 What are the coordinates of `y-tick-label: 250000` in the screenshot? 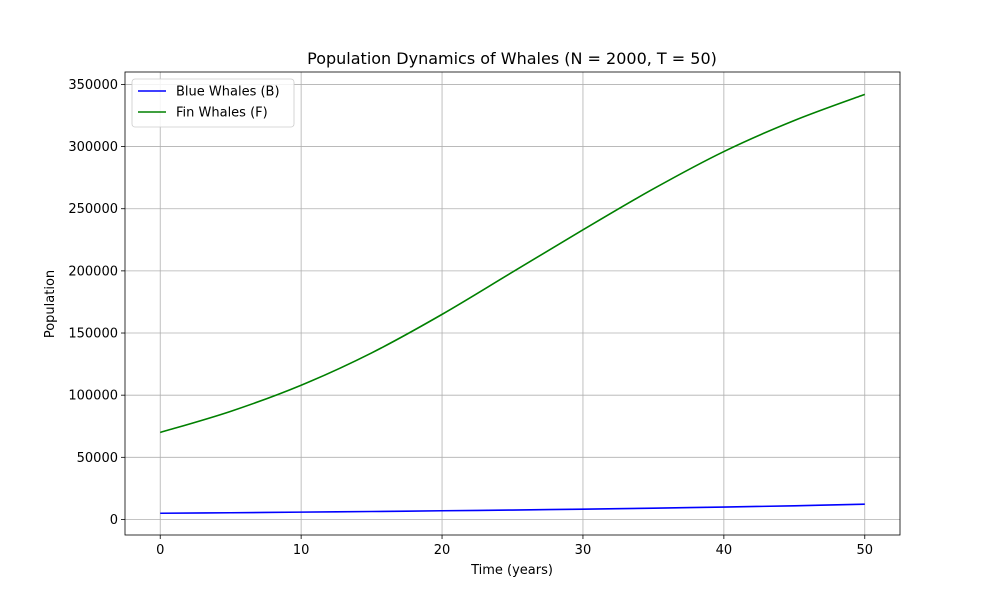 It's located at (93, 209).